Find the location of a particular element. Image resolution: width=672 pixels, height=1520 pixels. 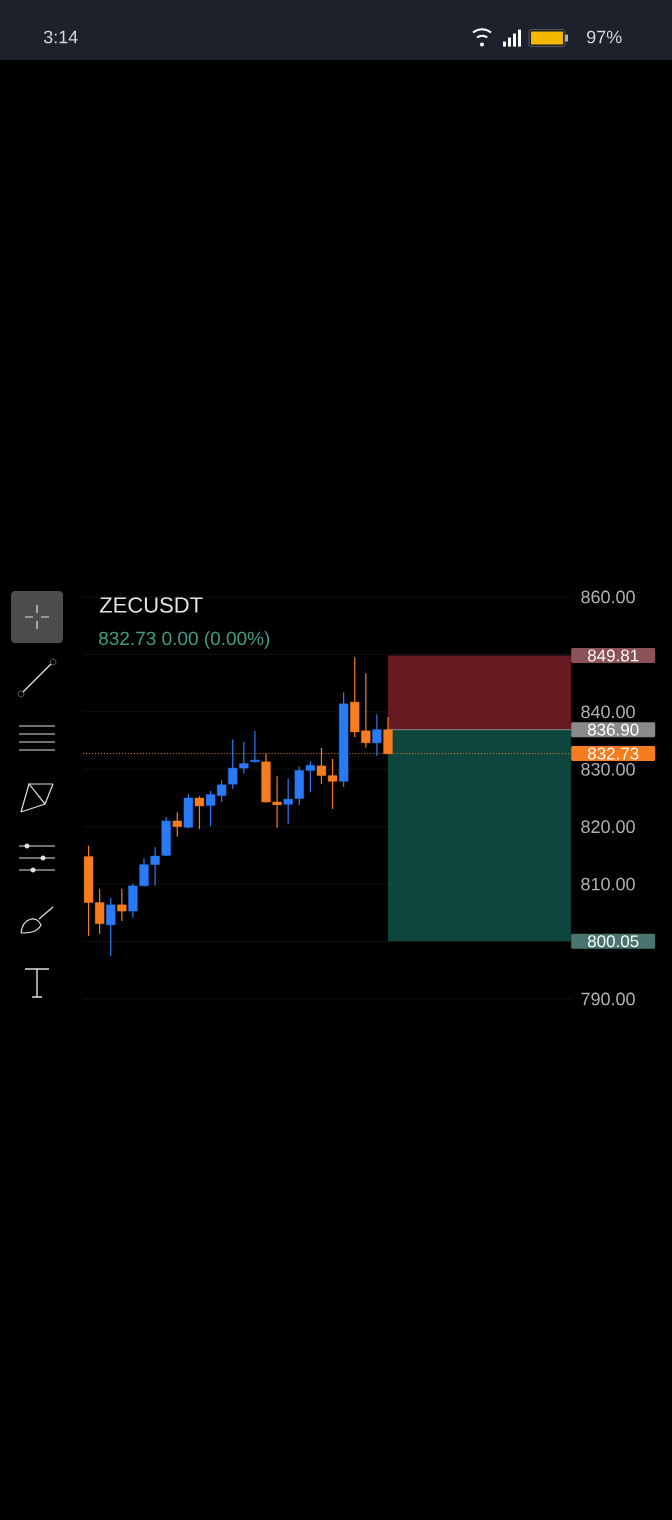

y-tick-label: 860.00 is located at coordinates (608, 597).